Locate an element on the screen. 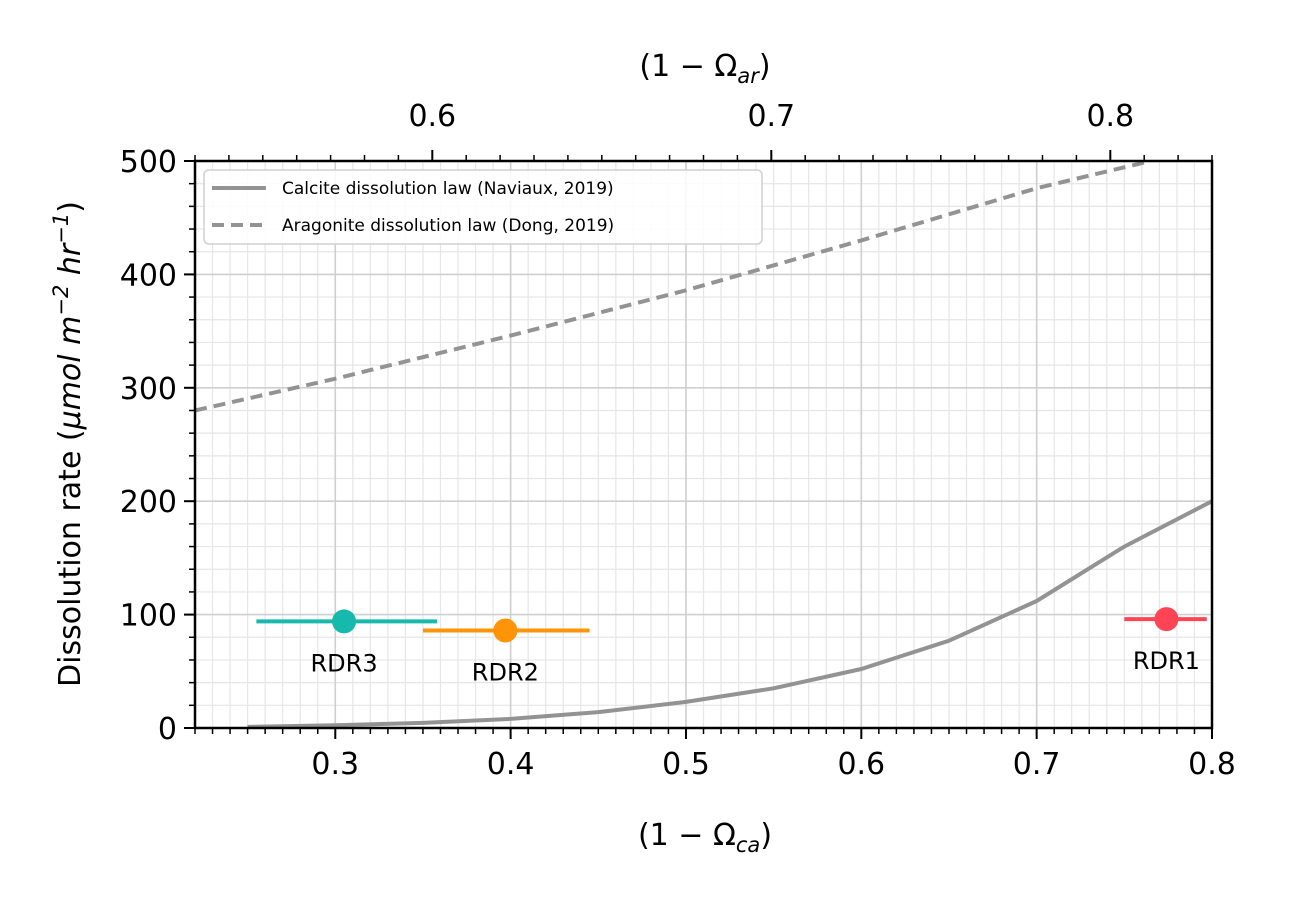 This screenshot has width=1290, height=900. rdr2-point is located at coordinates (505, 630).